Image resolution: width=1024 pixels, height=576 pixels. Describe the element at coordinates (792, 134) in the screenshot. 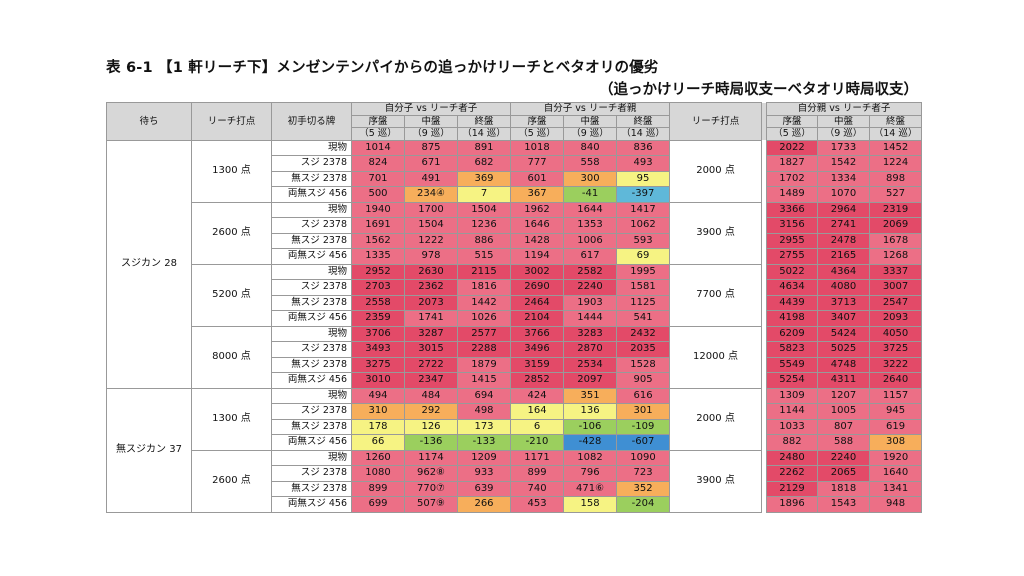

I see `turn-label: （5 巡）` at that location.